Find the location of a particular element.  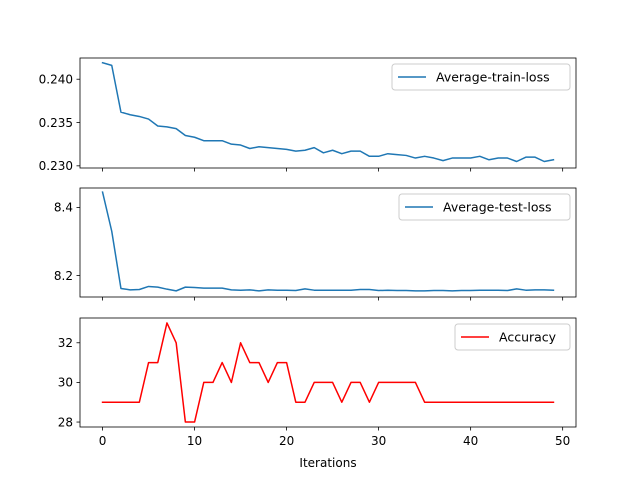

y-tick-label: 0.230 is located at coordinates (56, 166).